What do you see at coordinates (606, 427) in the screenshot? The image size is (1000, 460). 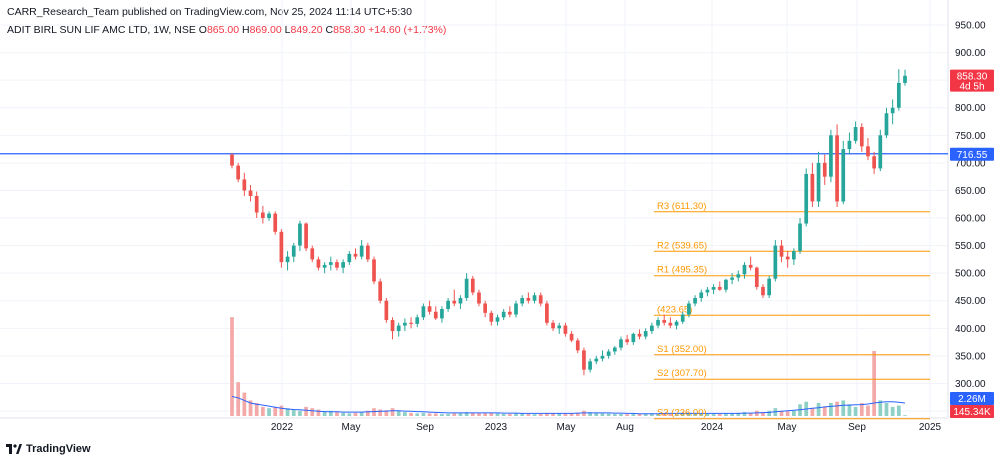 I see `time-axis: 2022 May Sep 2023 May Aug 2024 May Sep 2025` at bounding box center [606, 427].